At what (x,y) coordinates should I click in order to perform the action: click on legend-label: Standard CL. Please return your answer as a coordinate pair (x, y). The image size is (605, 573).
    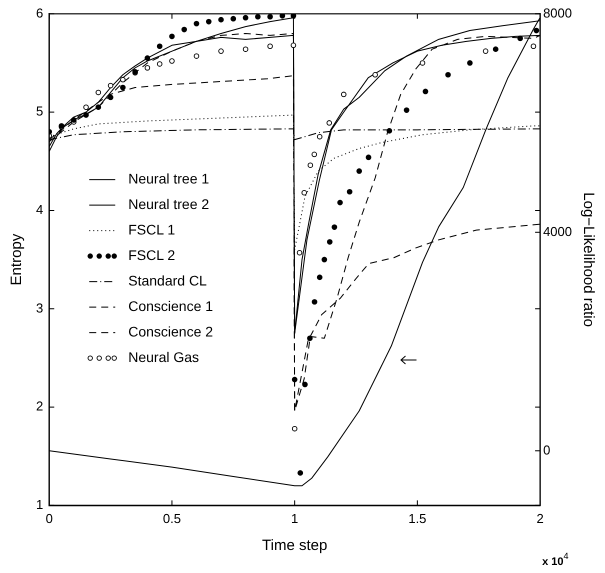
    Looking at the image, I should click on (168, 280).